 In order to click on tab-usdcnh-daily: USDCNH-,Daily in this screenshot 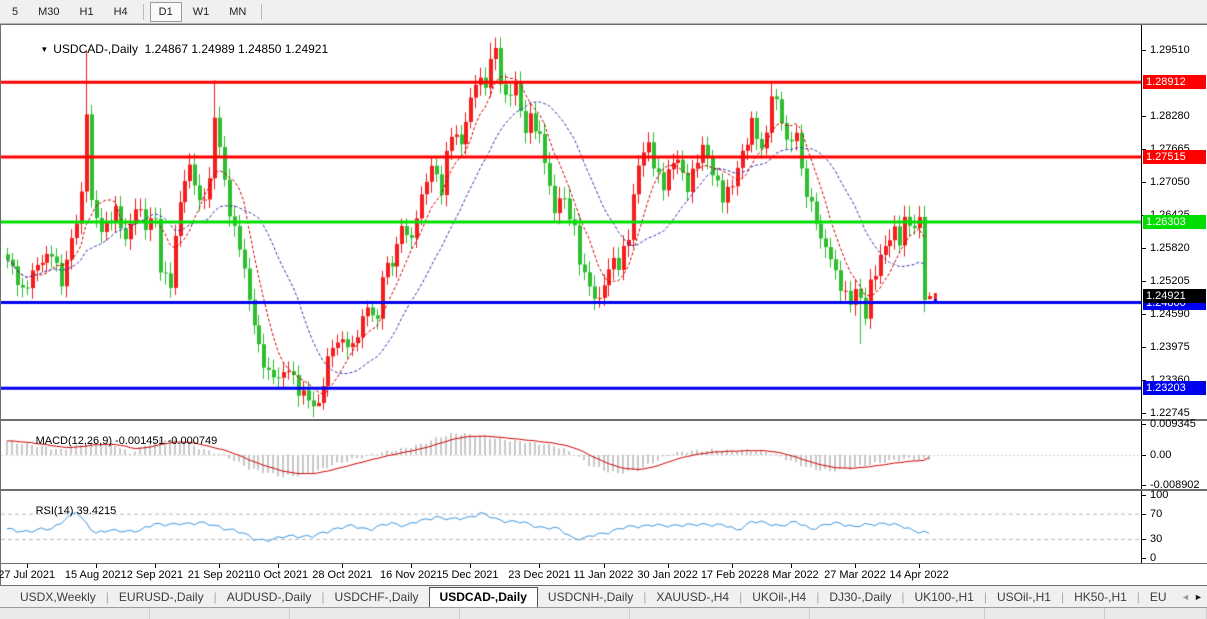, I will do `click(590, 597)`.